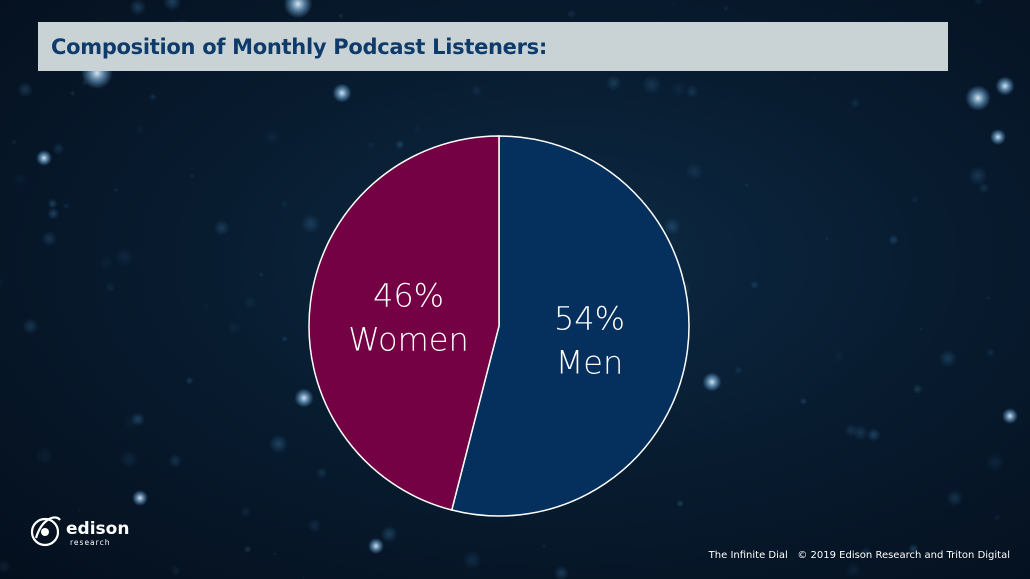  I want to click on slice-value-label-women: 46%, so click(408, 296).